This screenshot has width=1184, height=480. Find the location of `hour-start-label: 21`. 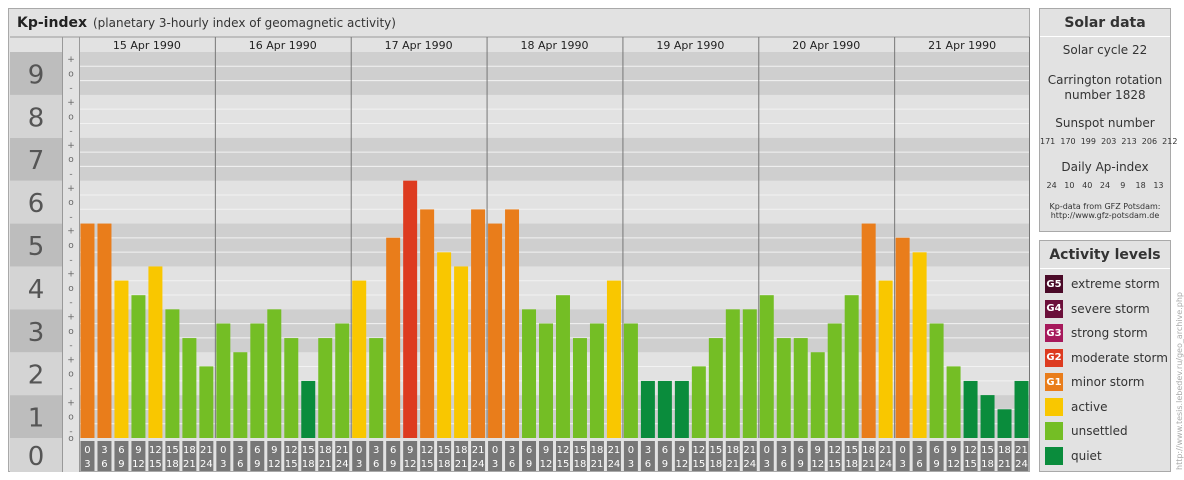

hour-start-label: 21 is located at coordinates (614, 450).